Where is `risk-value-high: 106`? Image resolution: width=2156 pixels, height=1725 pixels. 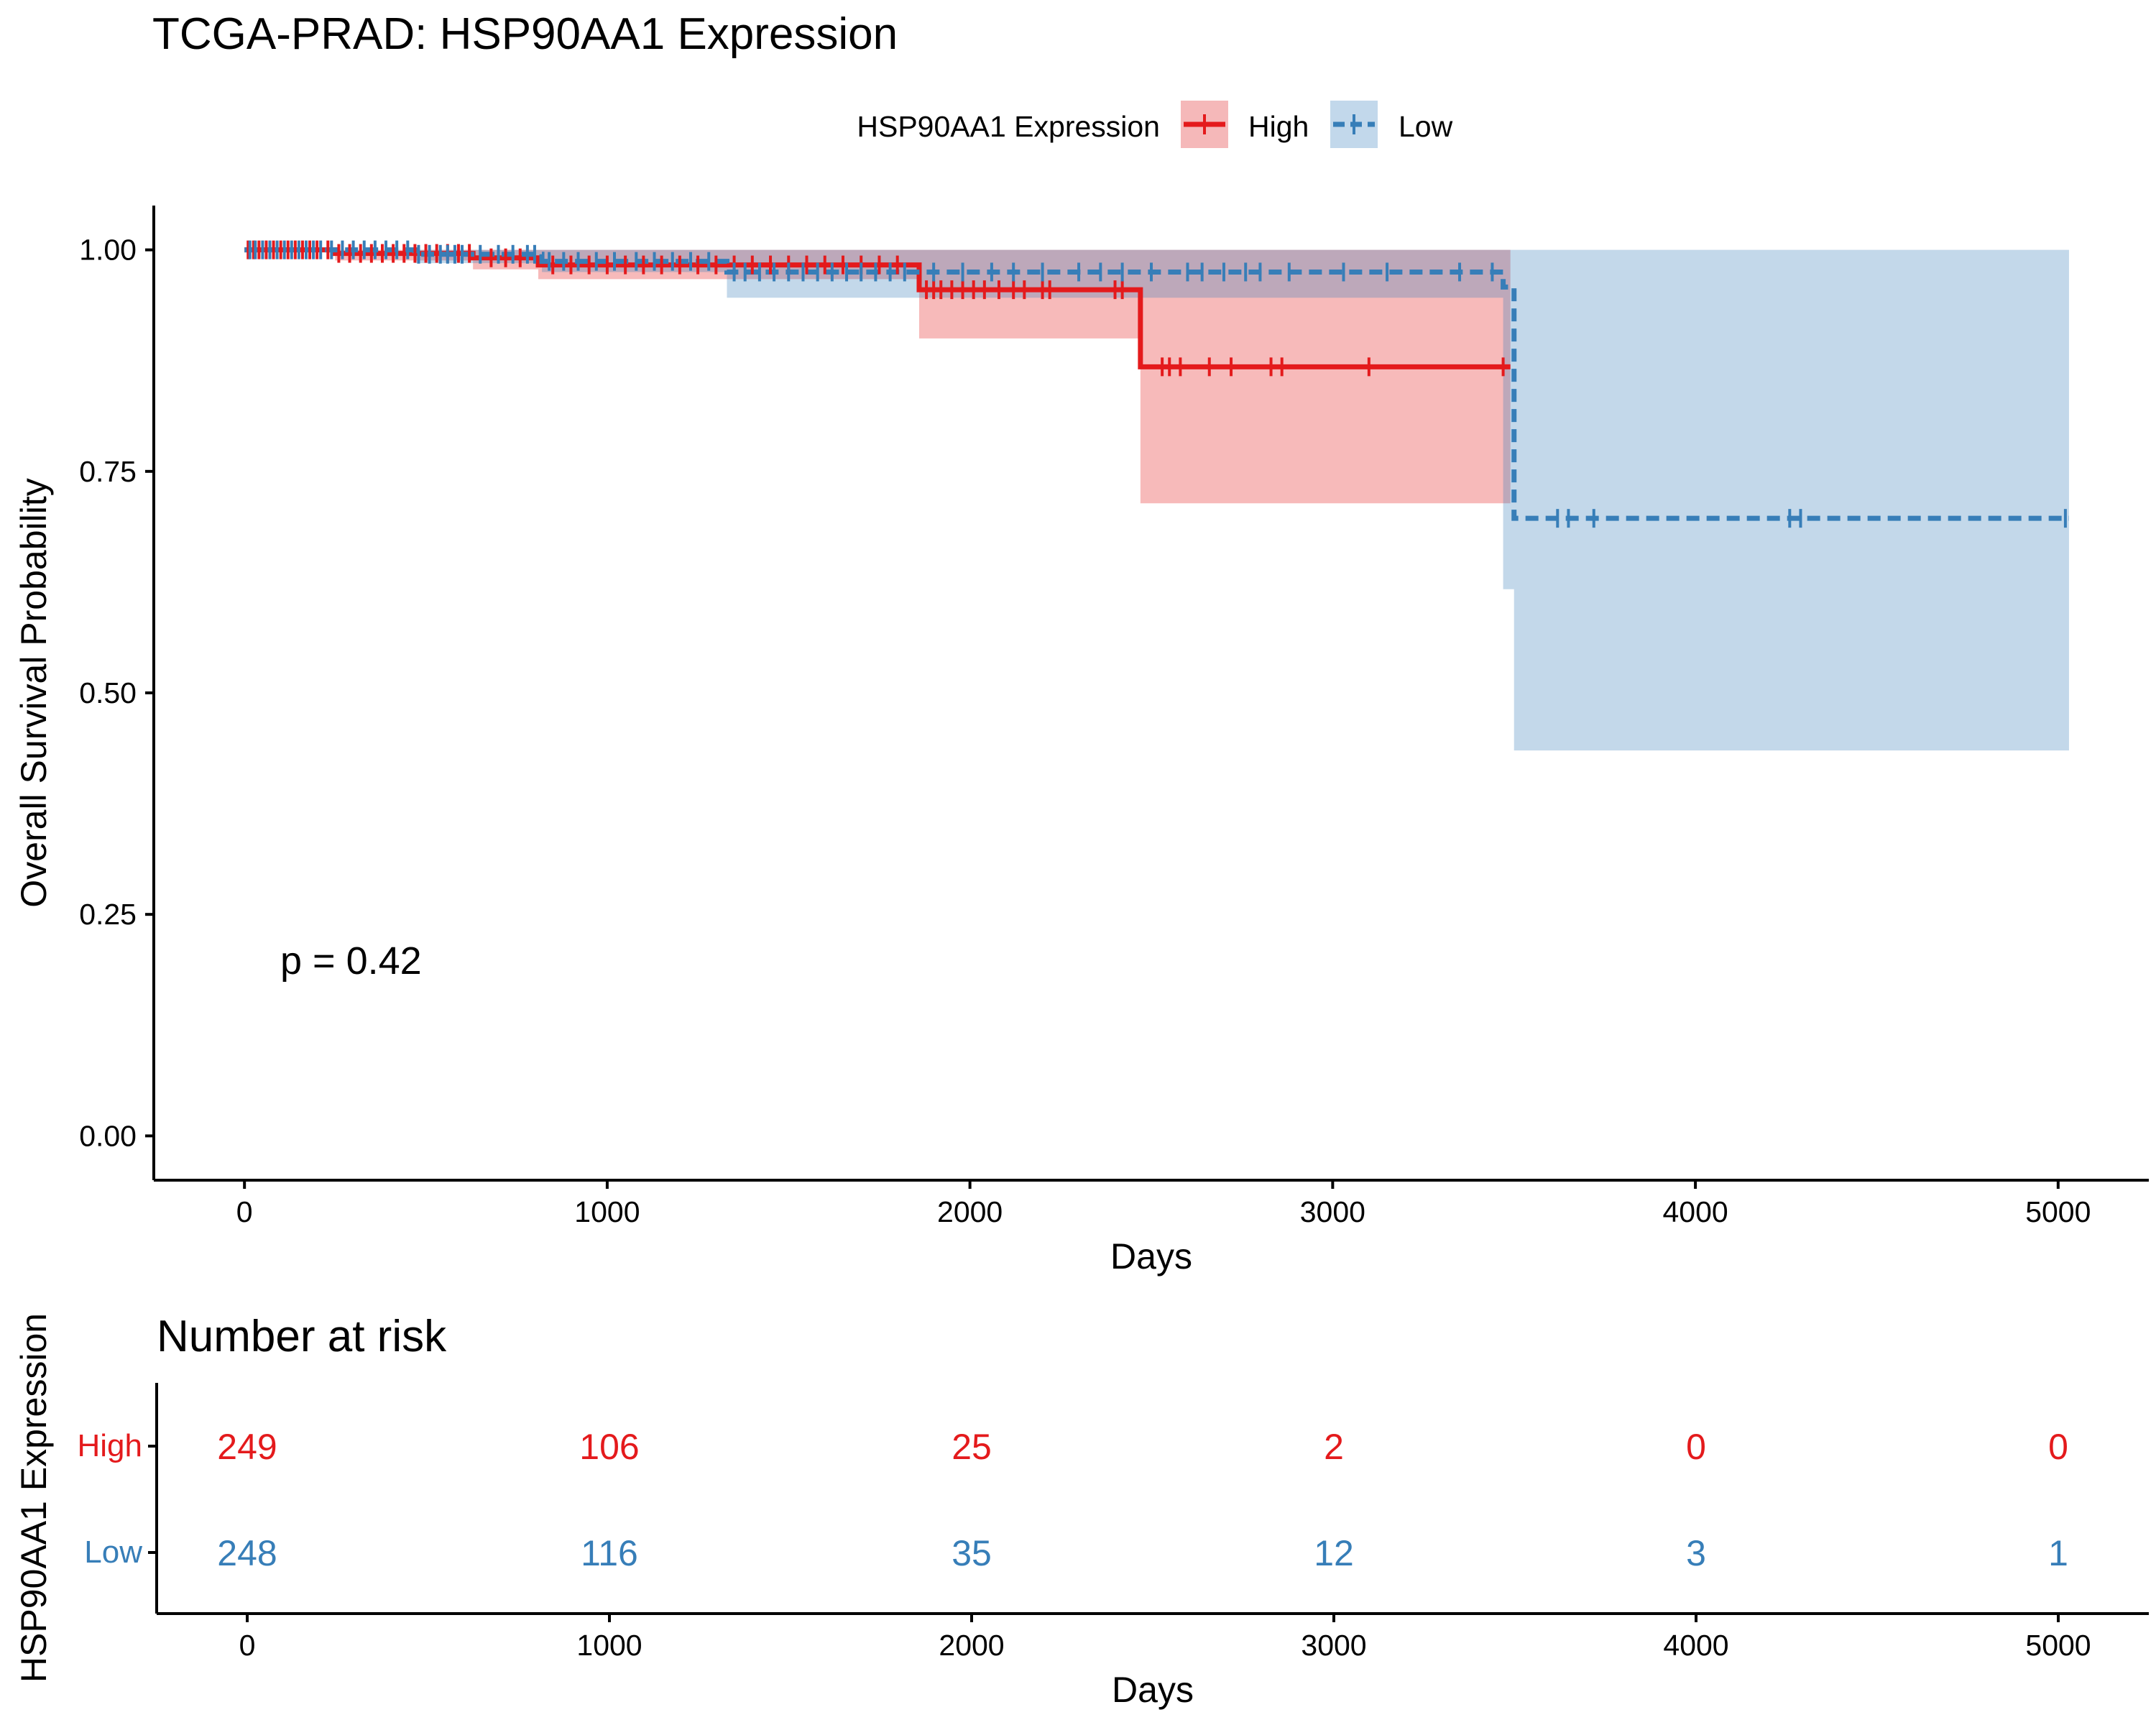 risk-value-high: 106 is located at coordinates (609, 1447).